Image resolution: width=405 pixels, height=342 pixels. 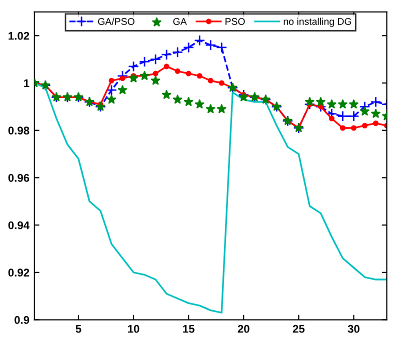 What do you see at coordinates (318, 22) in the screenshot?
I see `legend-label: no installing DG` at bounding box center [318, 22].